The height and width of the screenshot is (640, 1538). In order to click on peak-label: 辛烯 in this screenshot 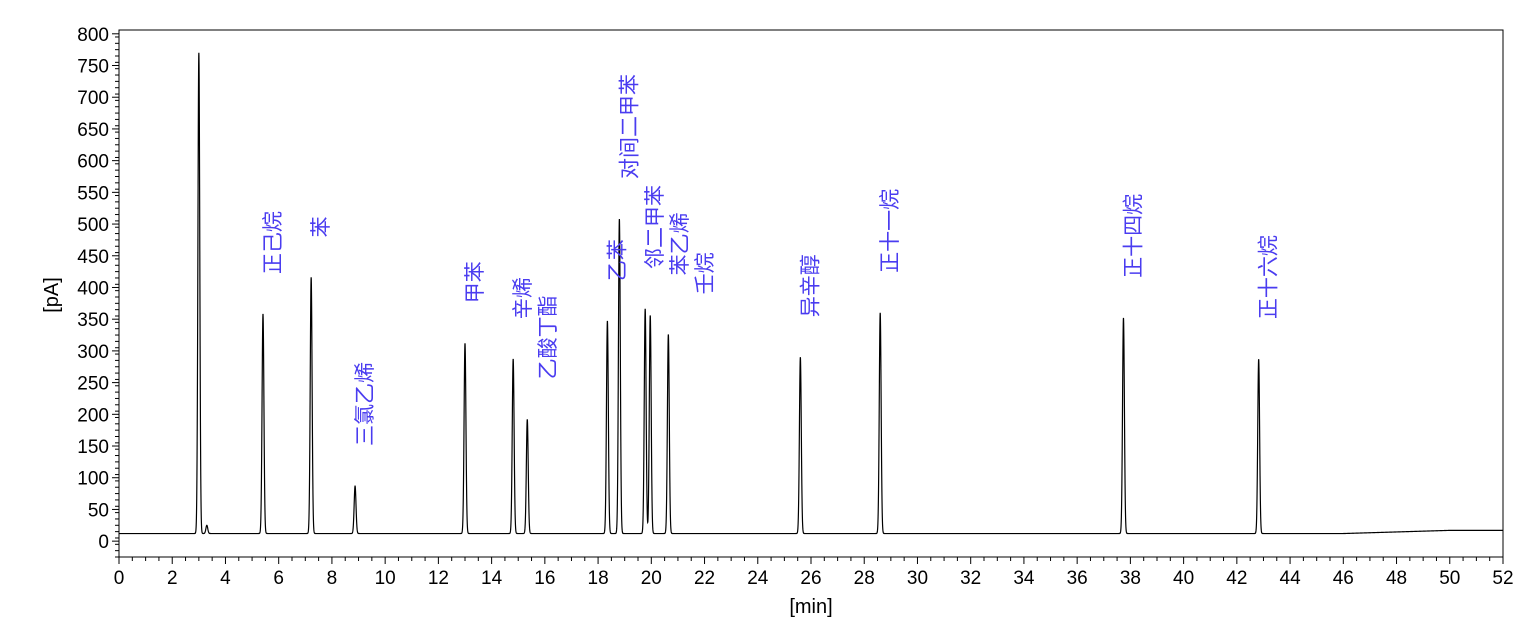, I will do `click(523, 298)`.